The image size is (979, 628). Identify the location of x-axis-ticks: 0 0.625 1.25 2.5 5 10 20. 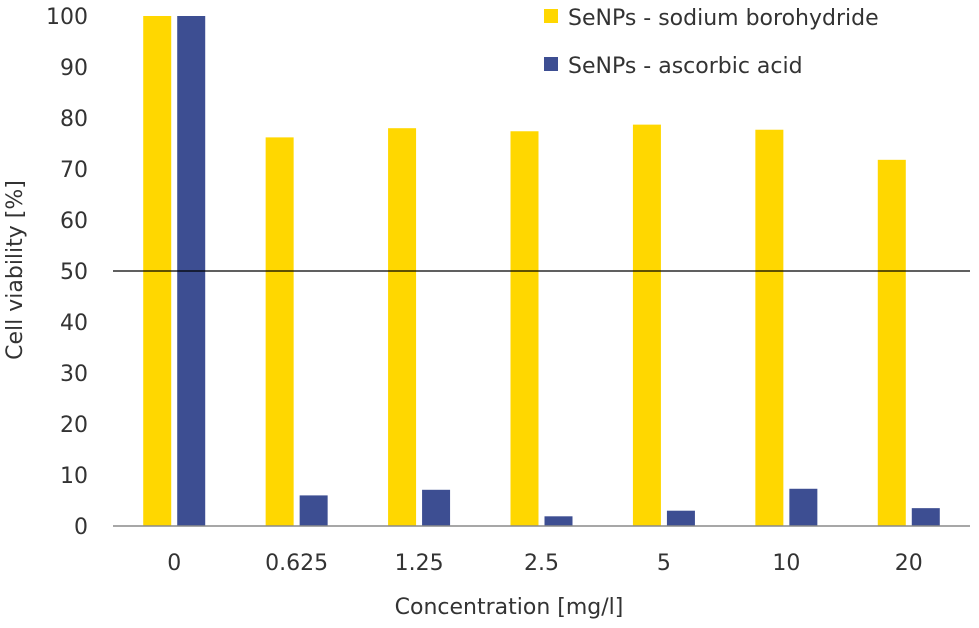
(545, 563).